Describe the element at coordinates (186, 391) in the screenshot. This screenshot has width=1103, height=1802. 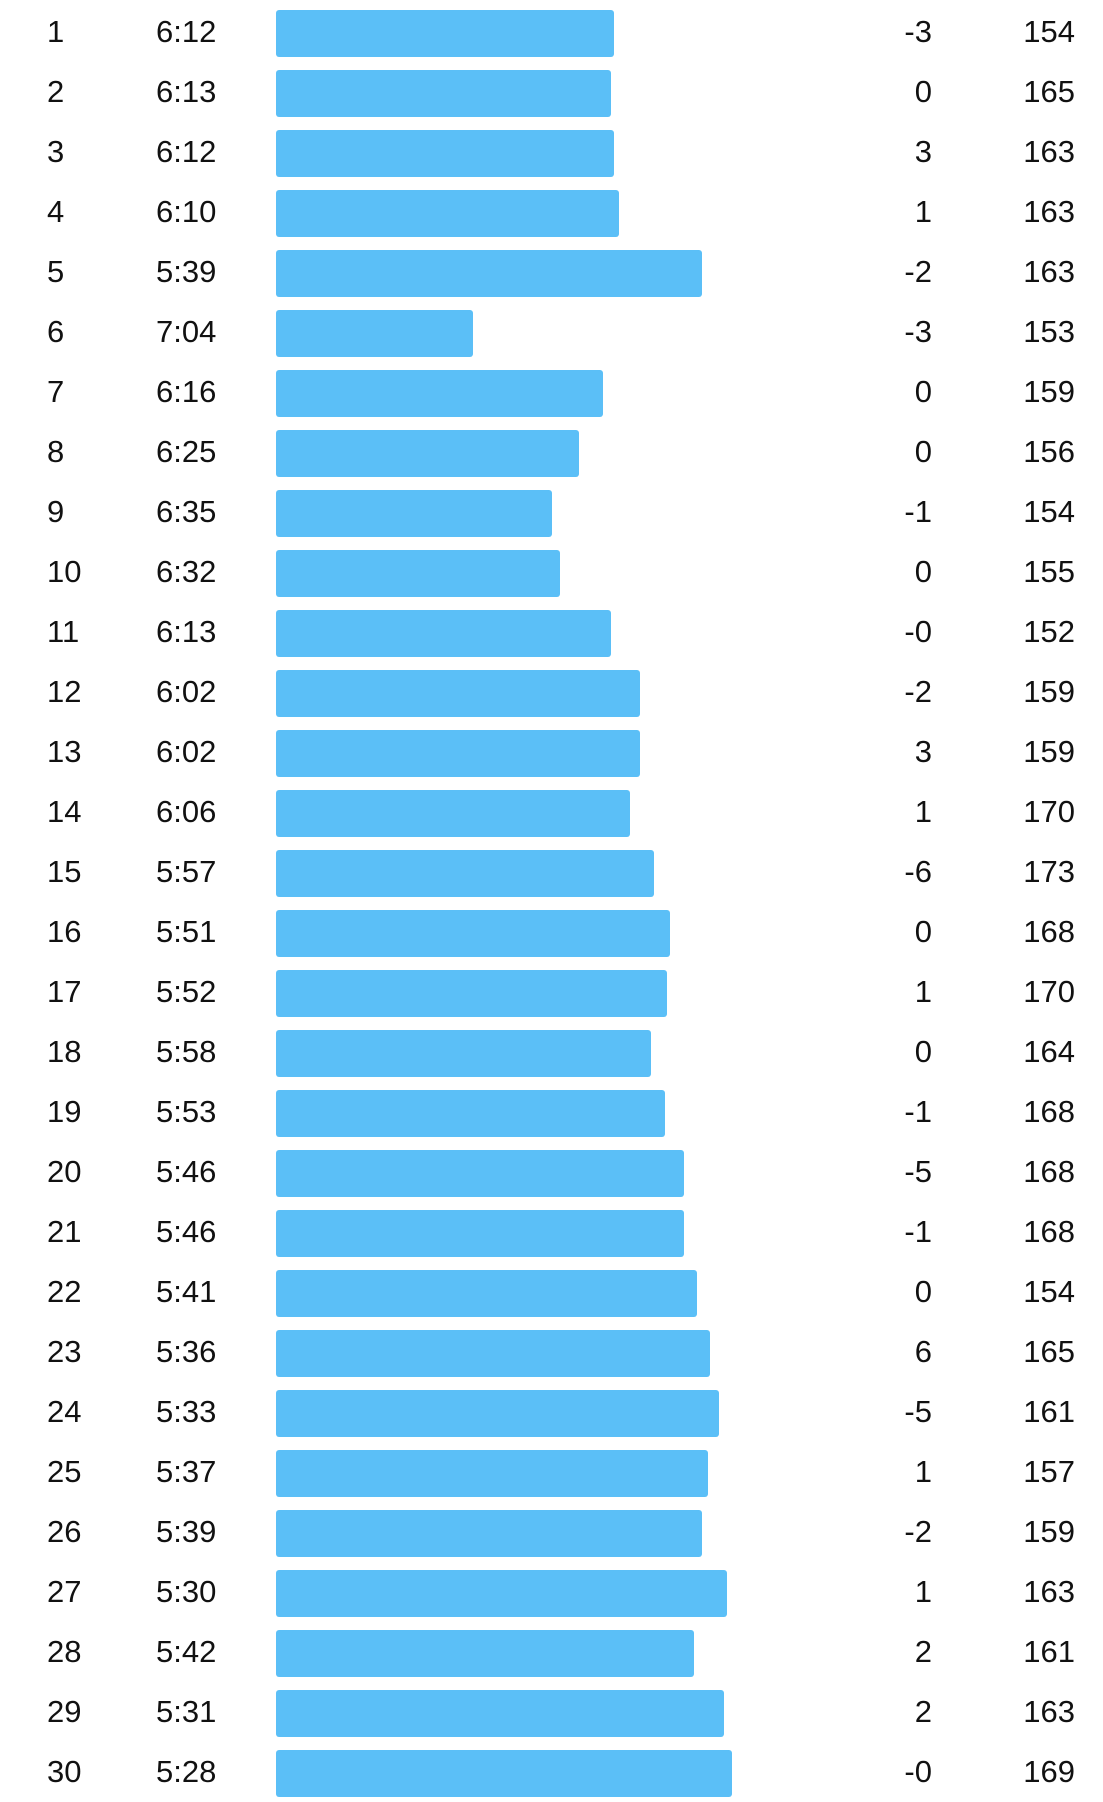
I see `split-pace: 6:16` at that location.